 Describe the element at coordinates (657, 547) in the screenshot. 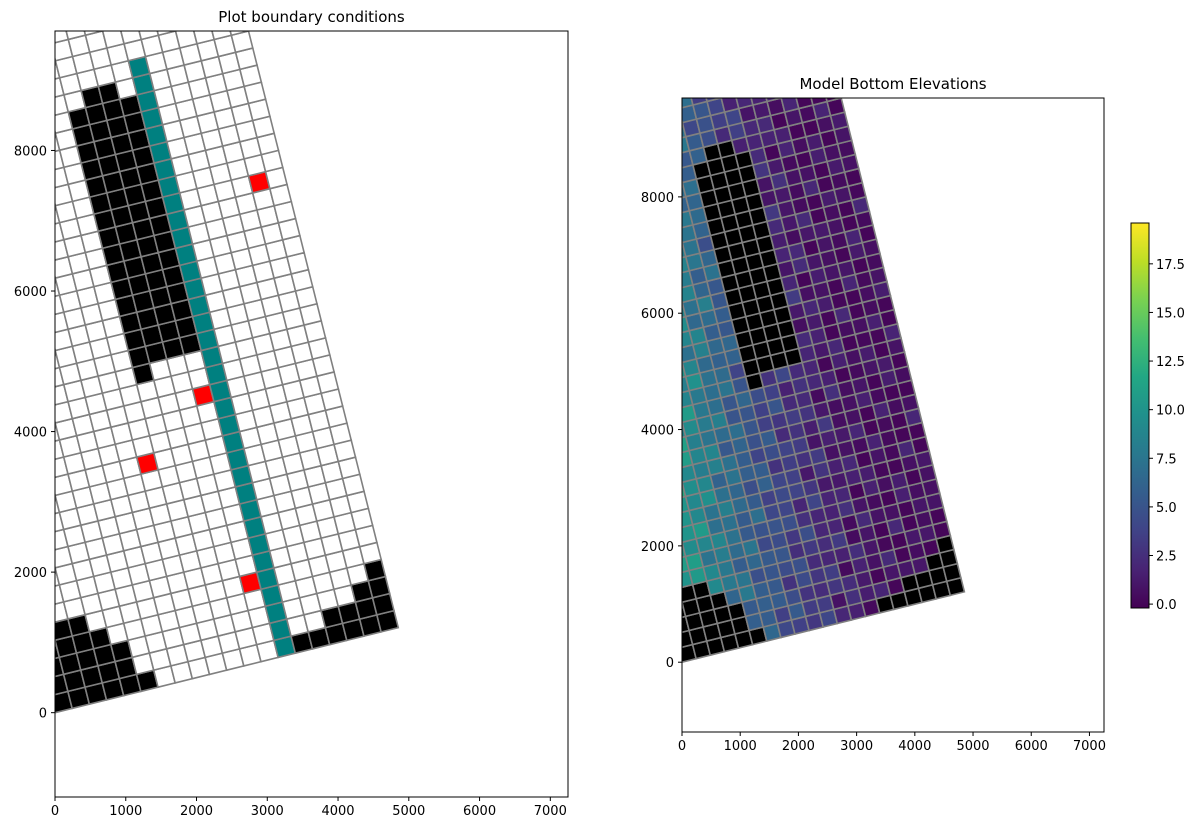

I see `y-tick-label: 2000` at that location.